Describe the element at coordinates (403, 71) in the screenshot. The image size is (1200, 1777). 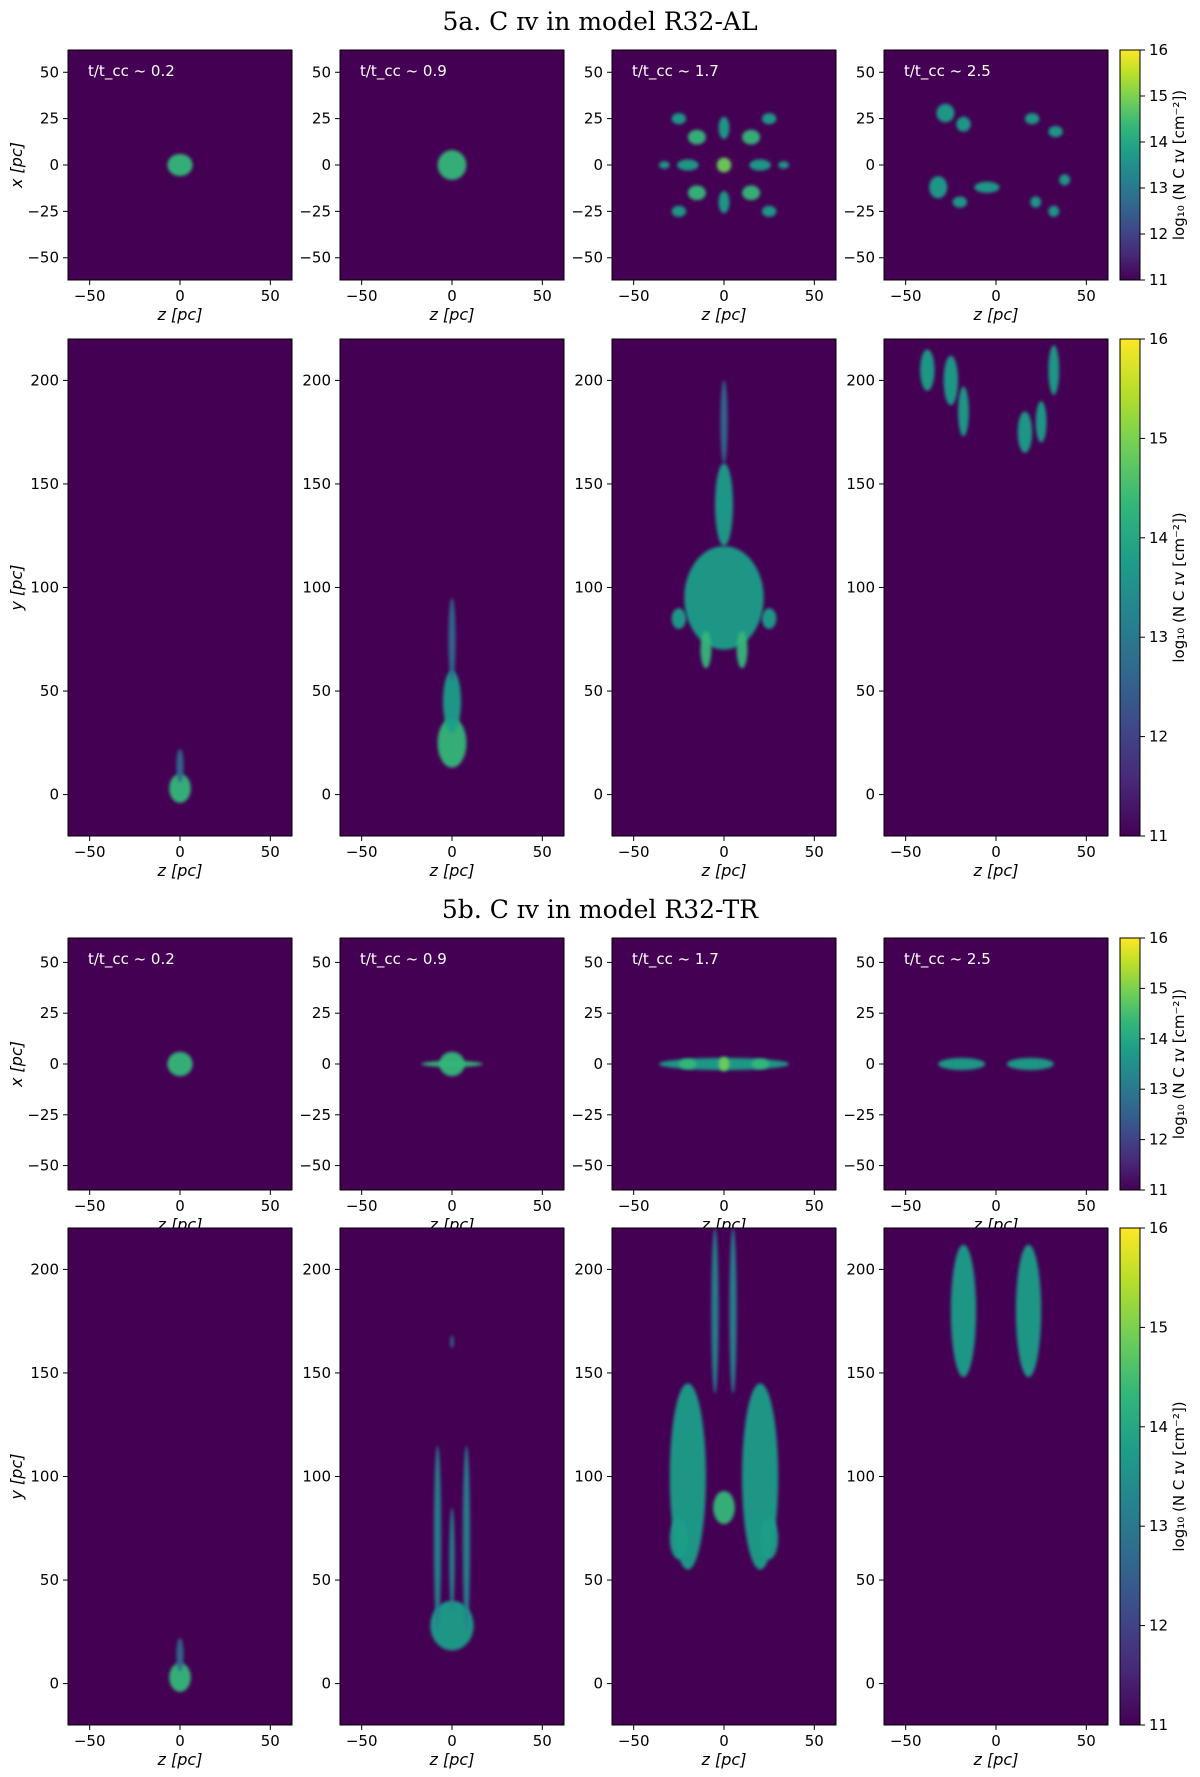
I see `time-annotation: t/t_cc ~ 0.9` at that location.